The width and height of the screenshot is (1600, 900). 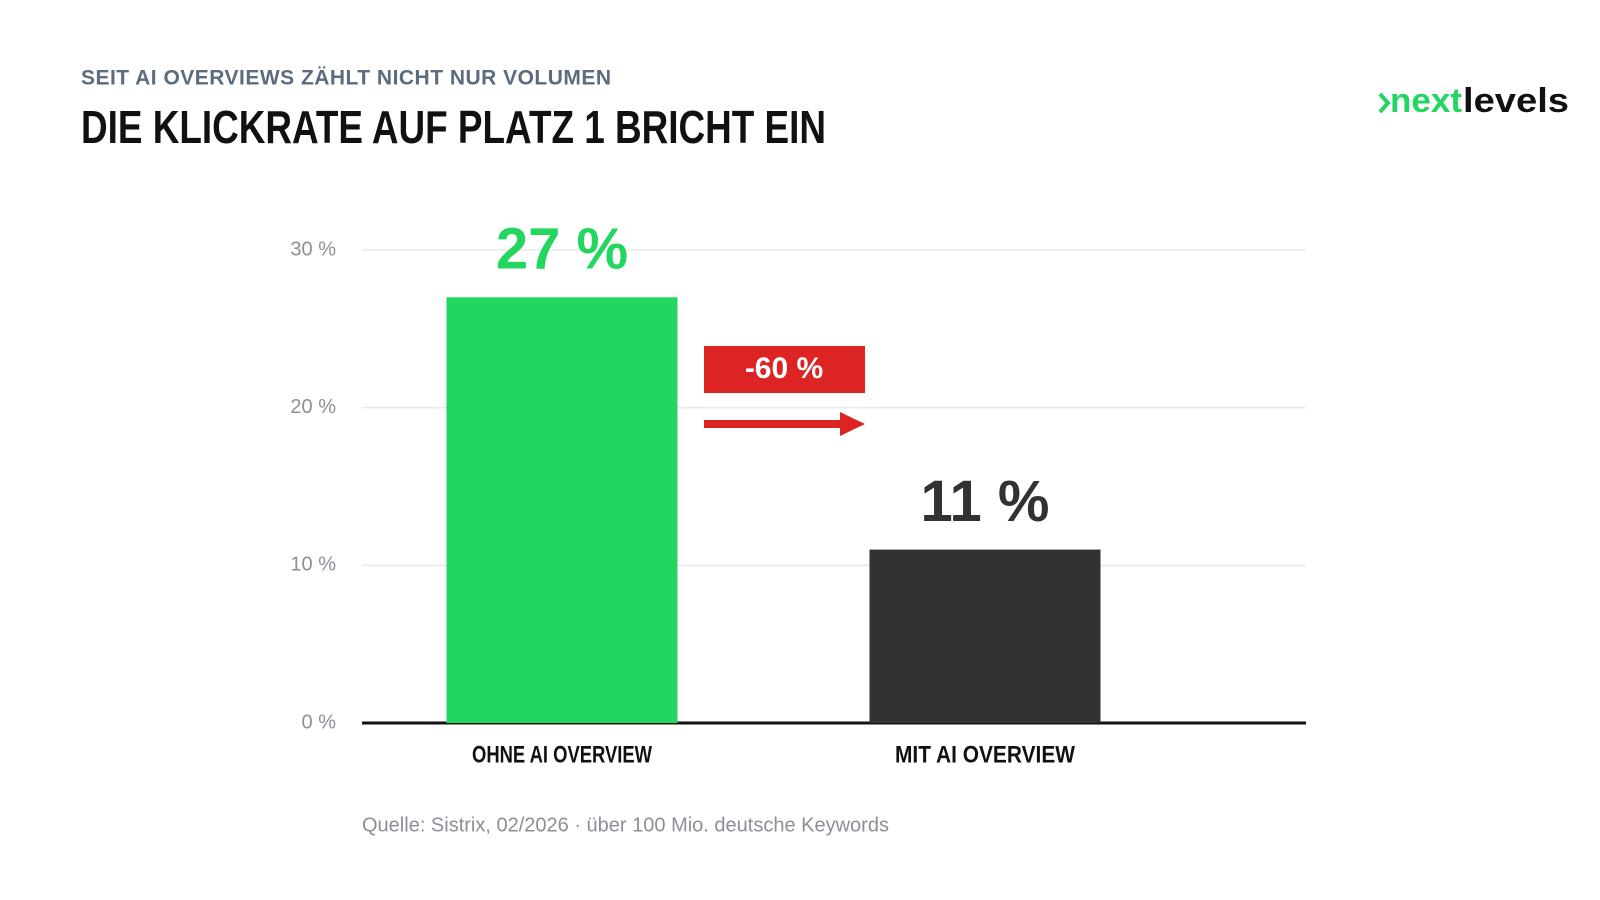 I want to click on logo-chevron, so click(x=1384, y=103).